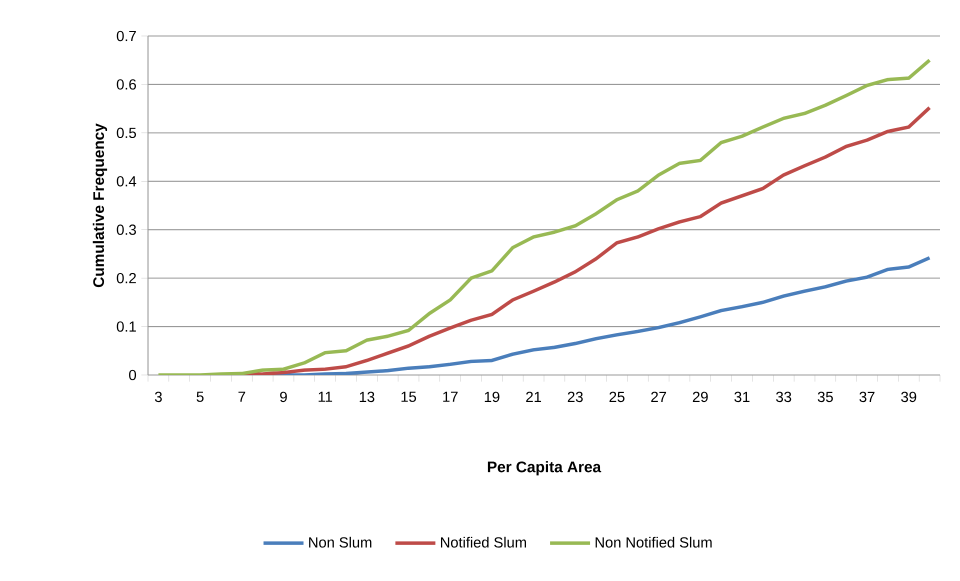  I want to click on y-tick-label: 0.6, so click(126, 84).